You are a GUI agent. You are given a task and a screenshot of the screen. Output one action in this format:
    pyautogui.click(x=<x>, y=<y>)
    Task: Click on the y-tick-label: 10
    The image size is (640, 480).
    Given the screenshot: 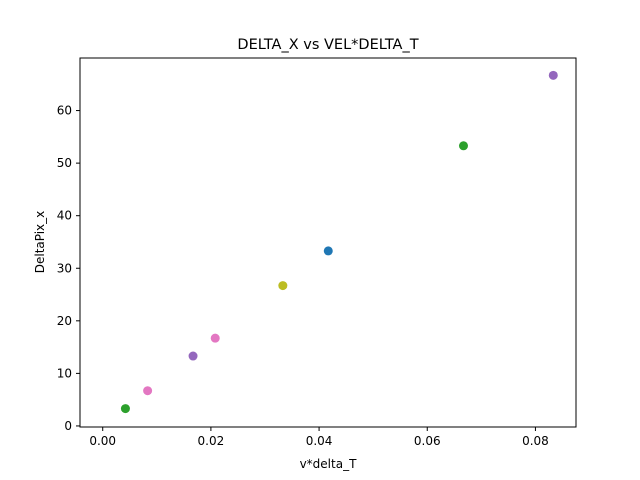 What is the action you would take?
    pyautogui.click(x=64, y=373)
    